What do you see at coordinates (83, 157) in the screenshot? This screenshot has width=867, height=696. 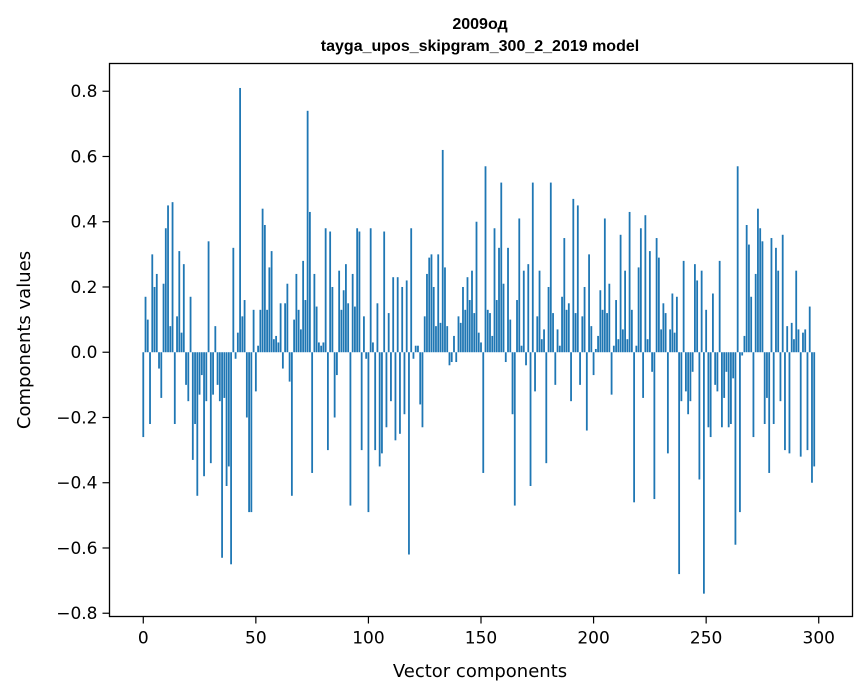 I see `y-tick-label: 0.6` at bounding box center [83, 157].